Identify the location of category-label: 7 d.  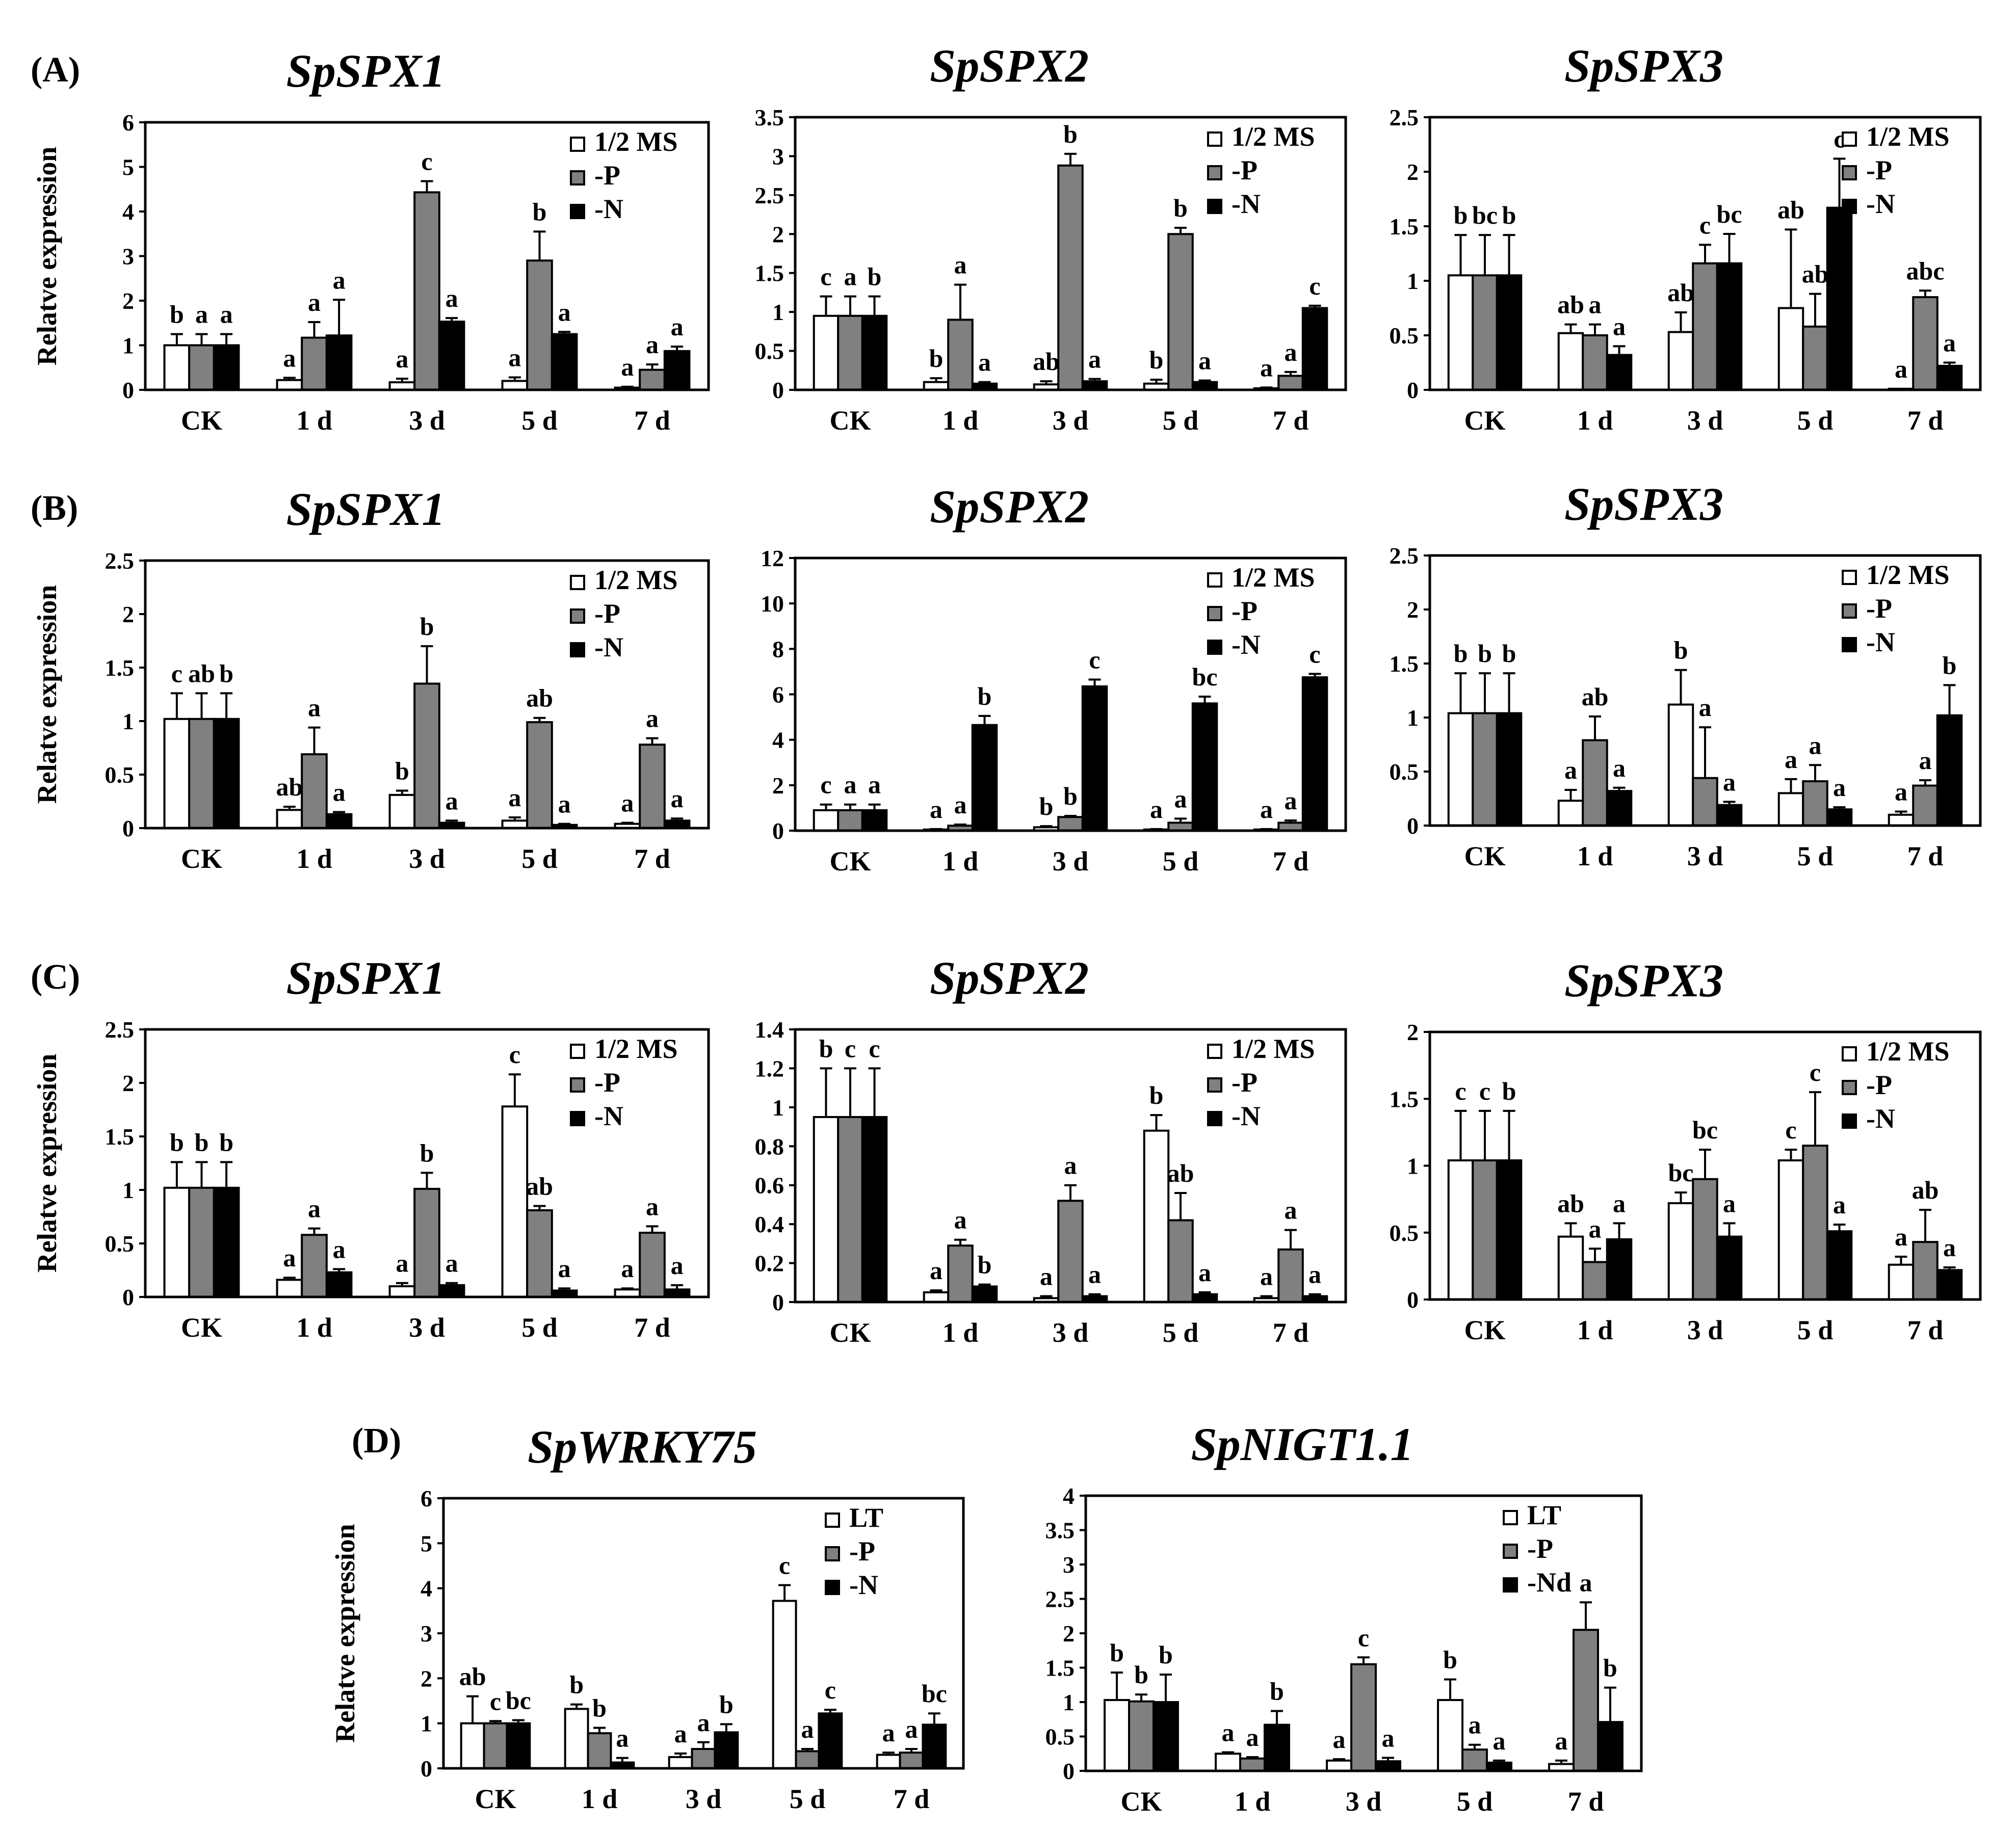
(912, 1799).